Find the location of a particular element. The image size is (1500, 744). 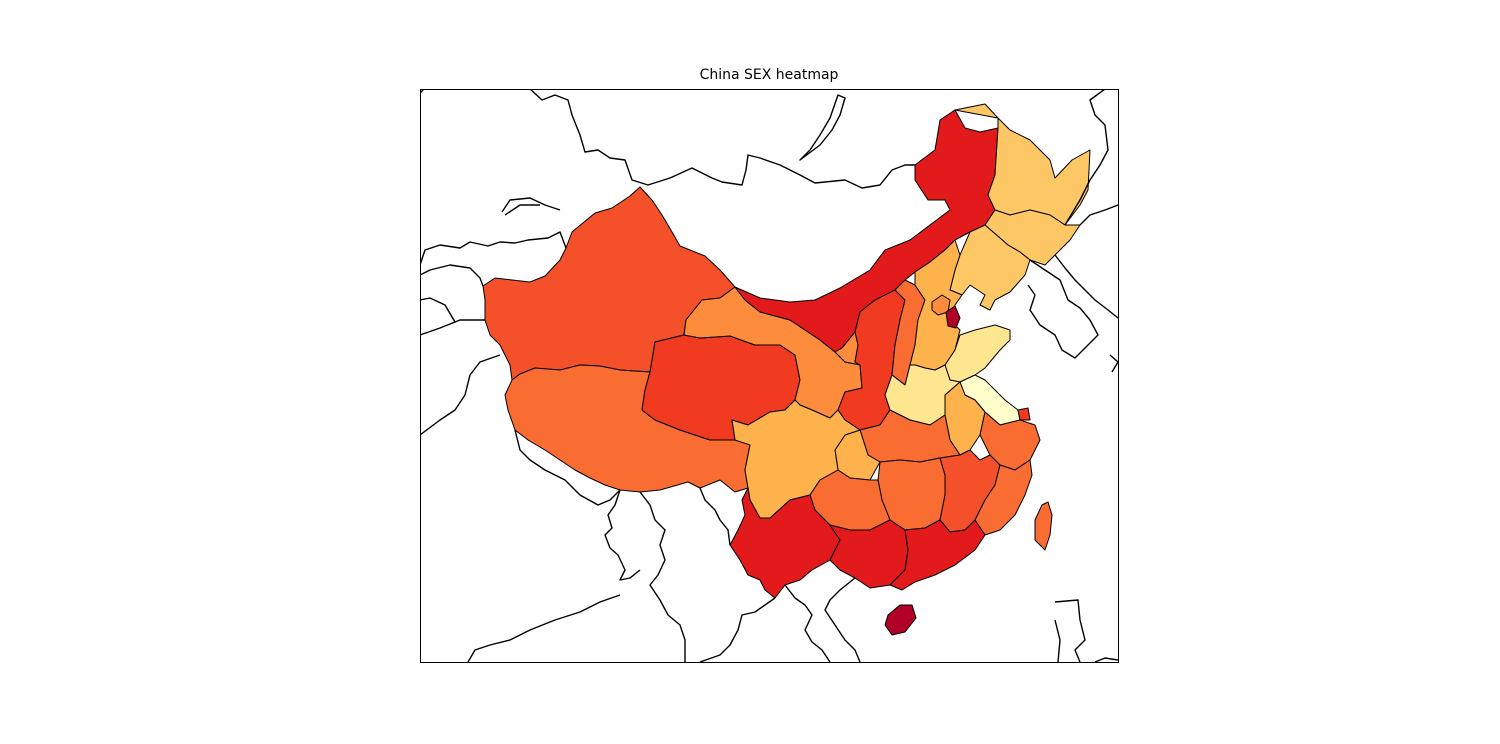

region-yunnan is located at coordinates (785, 543).